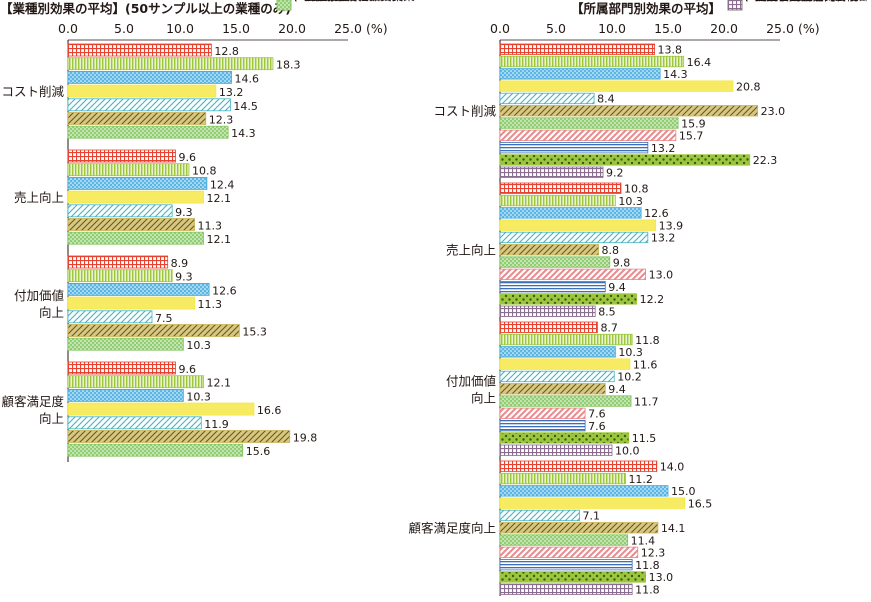  I want to click on legend-series-n: (N=330), so click(317, 1).